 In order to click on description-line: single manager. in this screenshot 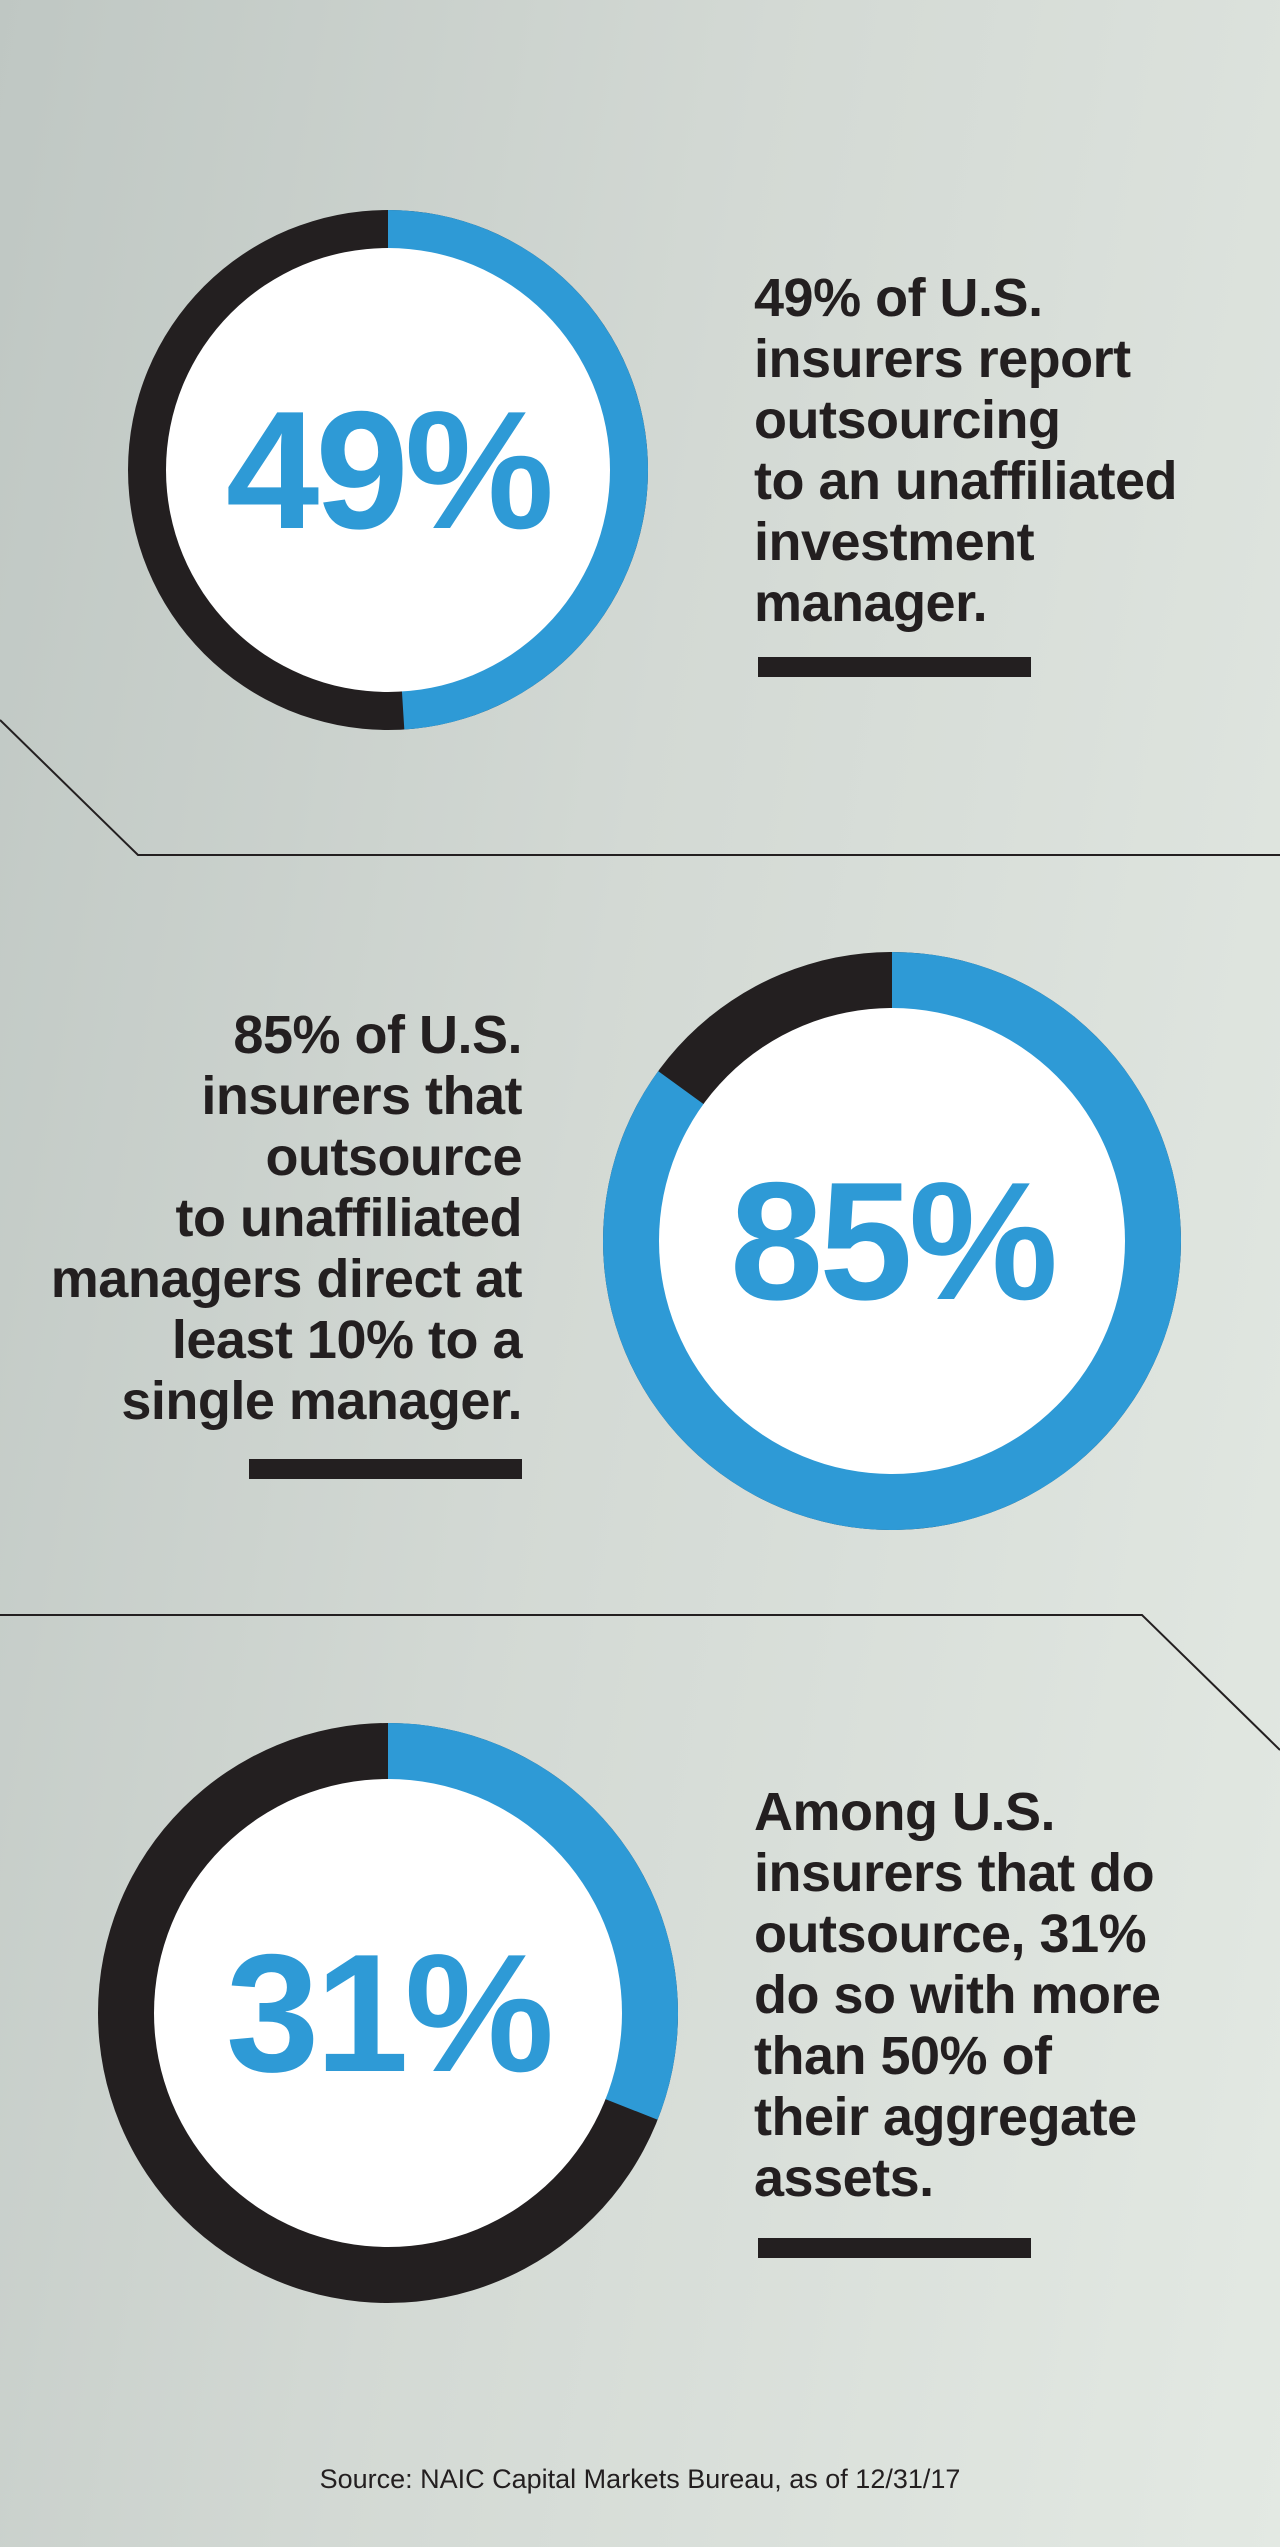, I will do `click(321, 1401)`.